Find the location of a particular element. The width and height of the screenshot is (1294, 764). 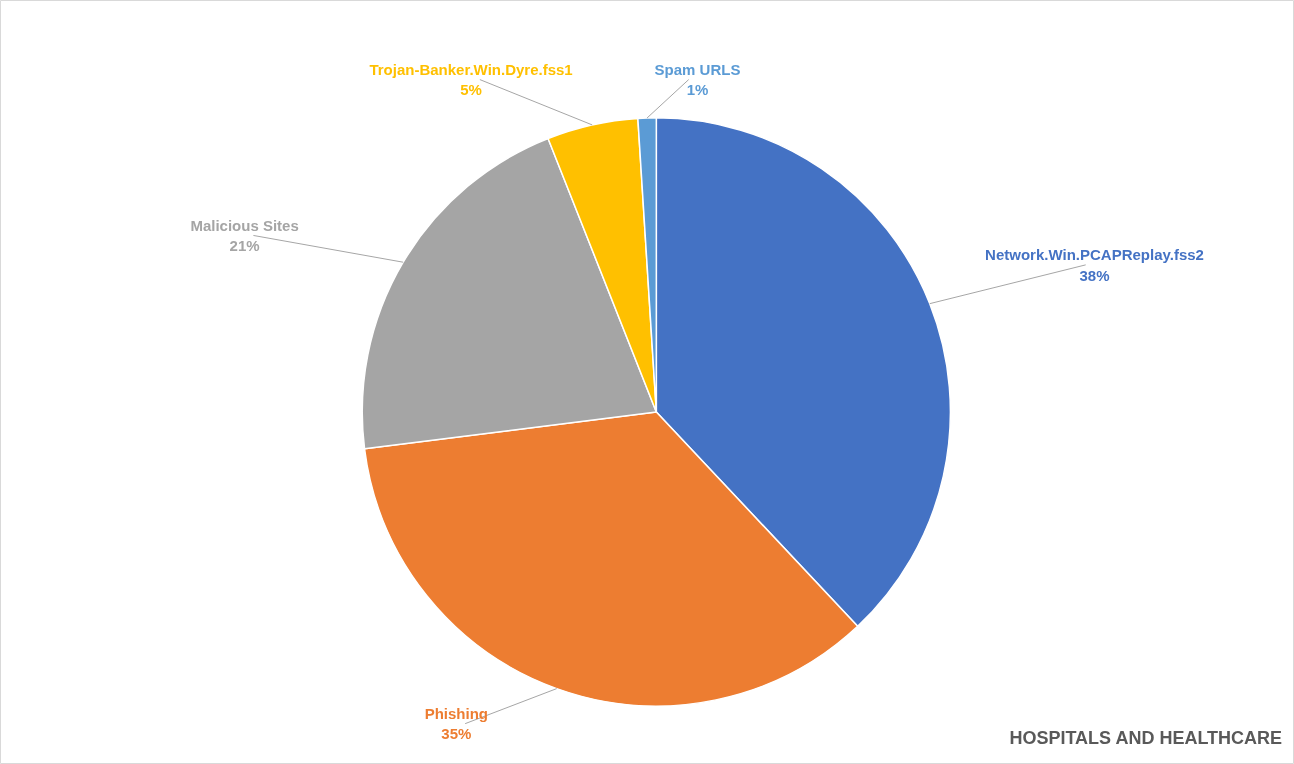

slice-label: Trojan-Banker.Win.Dyre.fss1 is located at coordinates (471, 69).